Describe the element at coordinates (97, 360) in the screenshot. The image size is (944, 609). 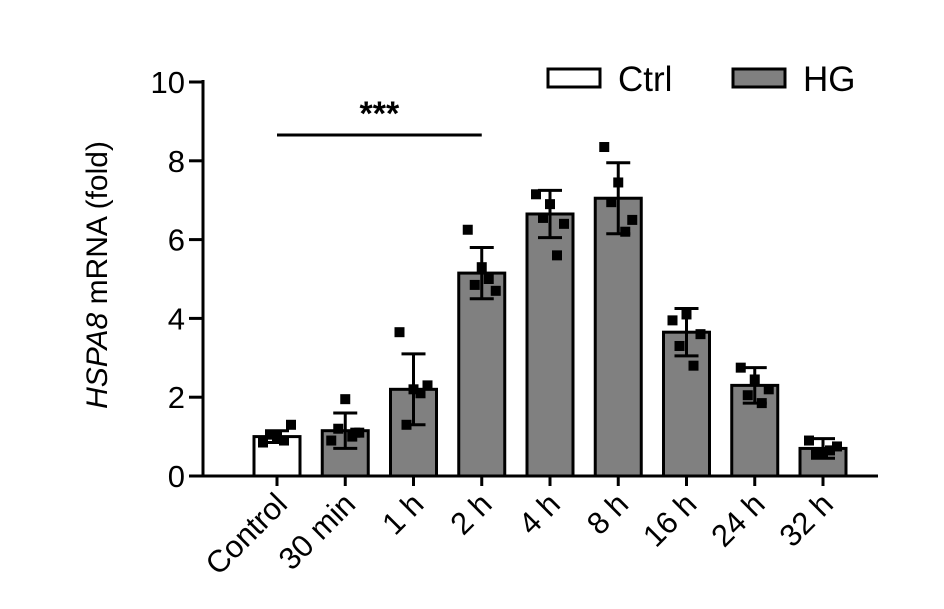
I see `y-axis-label-italic: HSPA8` at that location.